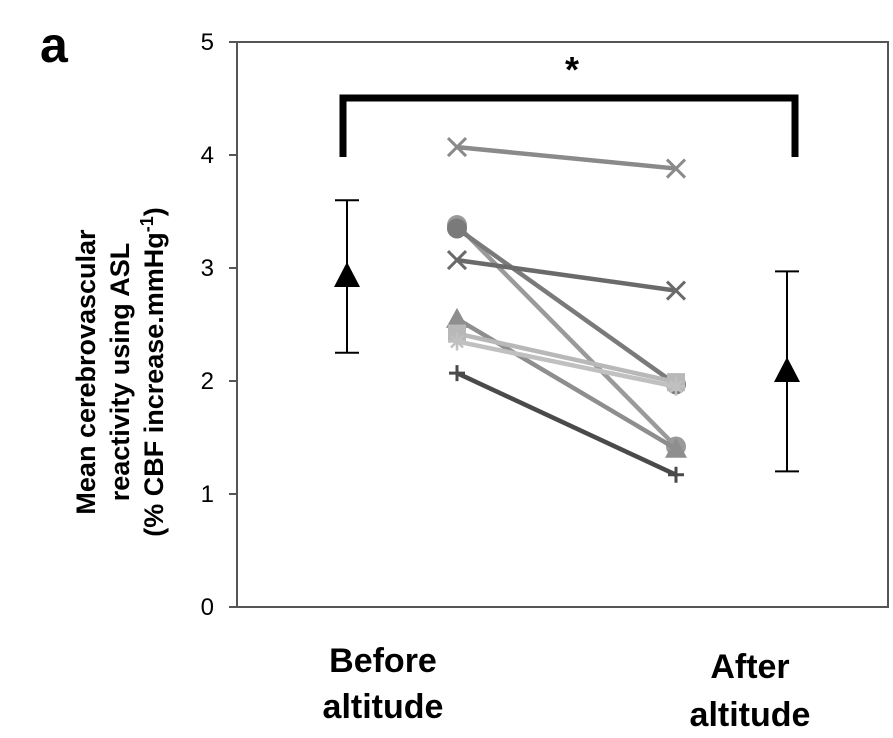 This screenshot has height=738, width=893. What do you see at coordinates (749, 667) in the screenshot?
I see `x-category-after-line-1: After` at bounding box center [749, 667].